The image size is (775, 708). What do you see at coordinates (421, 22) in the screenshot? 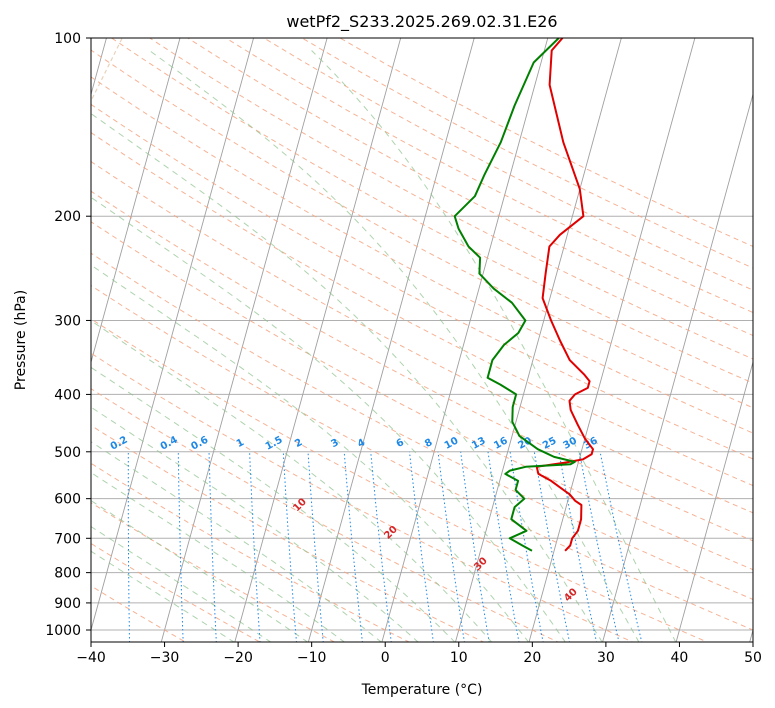
I see `chart-title: wetPf2_S233.2025.269.02.31.E26` at bounding box center [421, 22].